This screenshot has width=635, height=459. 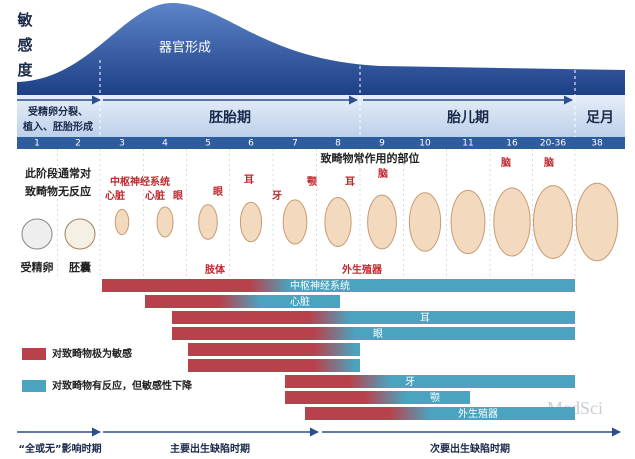 I want to click on phase-label: 主要出生缺陷时期, so click(x=210, y=448).